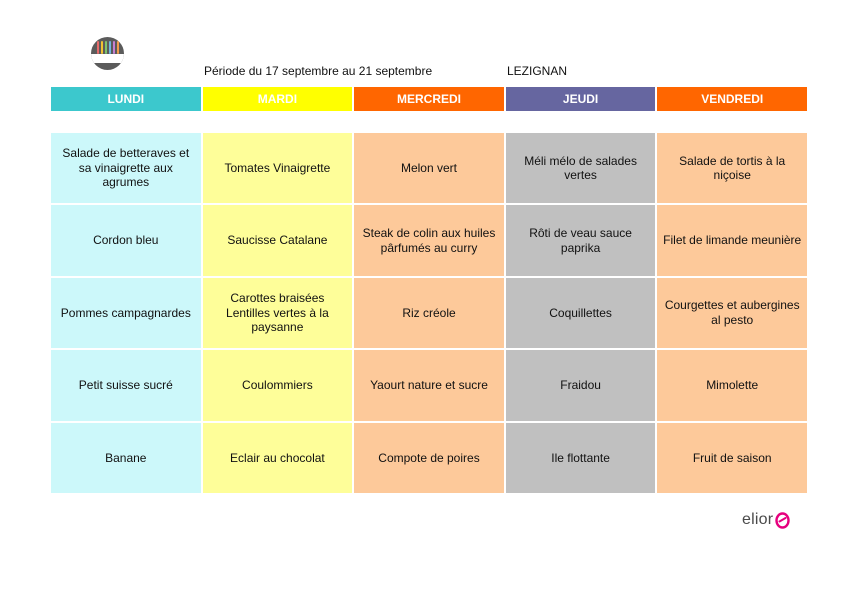 The image size is (841, 595). Describe the element at coordinates (580, 240) in the screenshot. I see `menu-item-jeudi-main: Rôti de veau sauce paprika` at that location.